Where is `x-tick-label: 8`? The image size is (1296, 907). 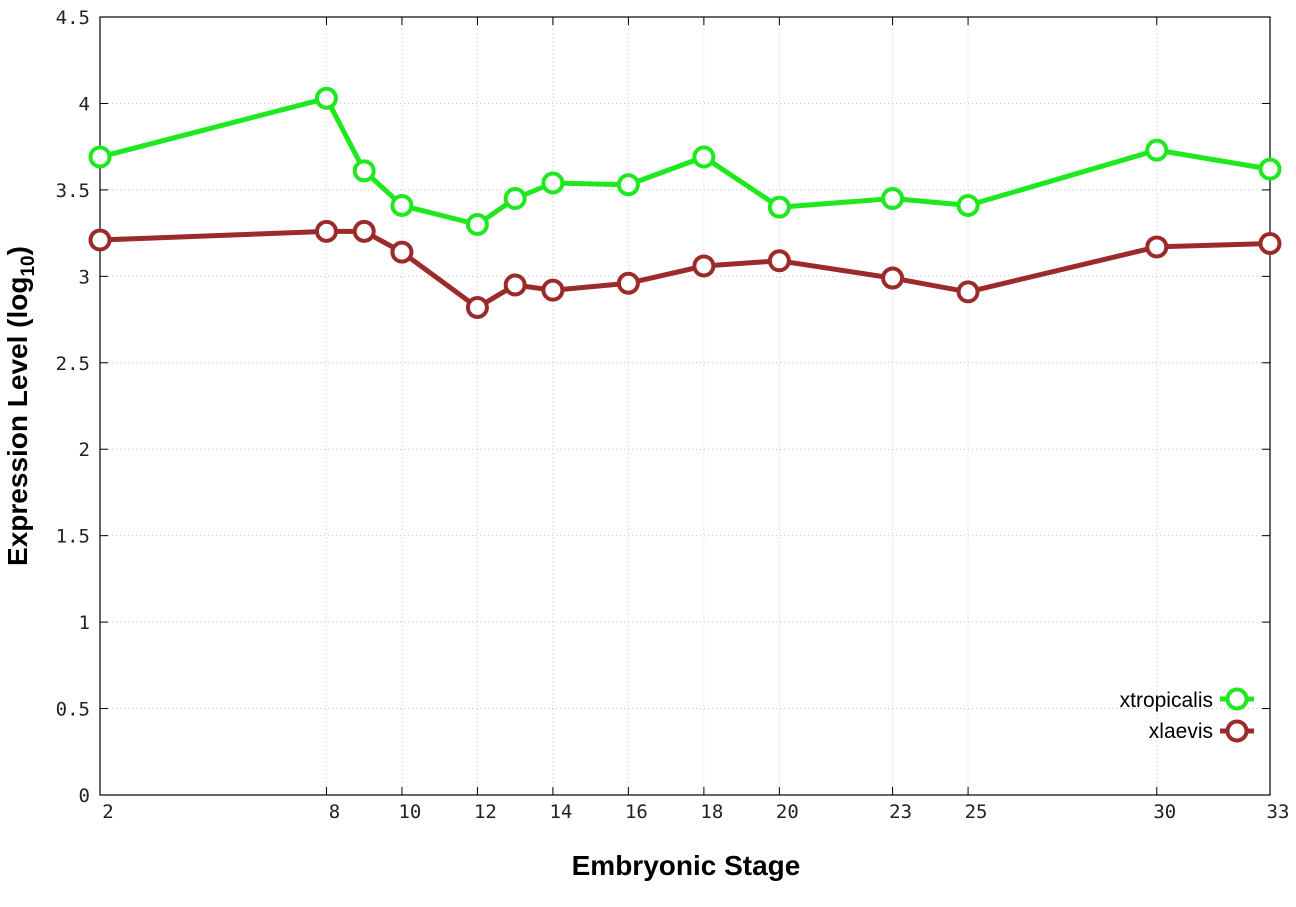 x-tick-label: 8 is located at coordinates (334, 812).